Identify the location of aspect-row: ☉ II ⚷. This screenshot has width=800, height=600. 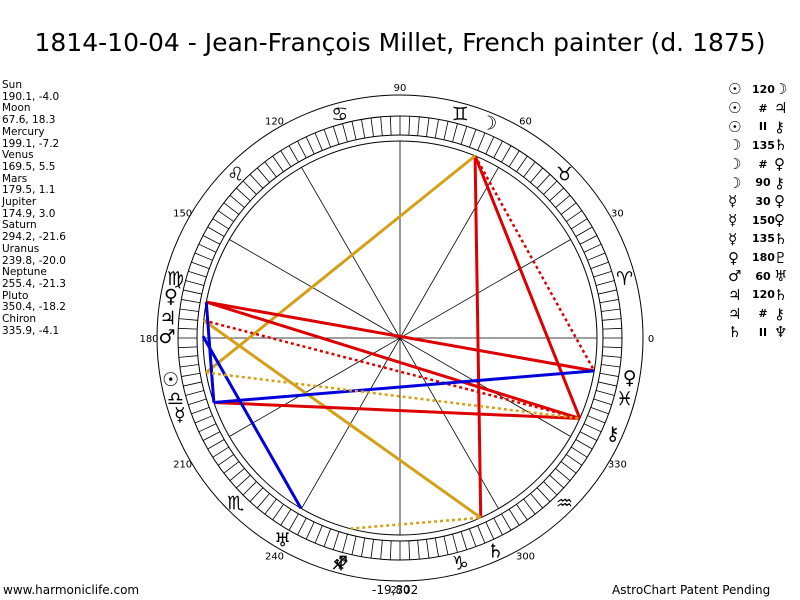
(763, 126).